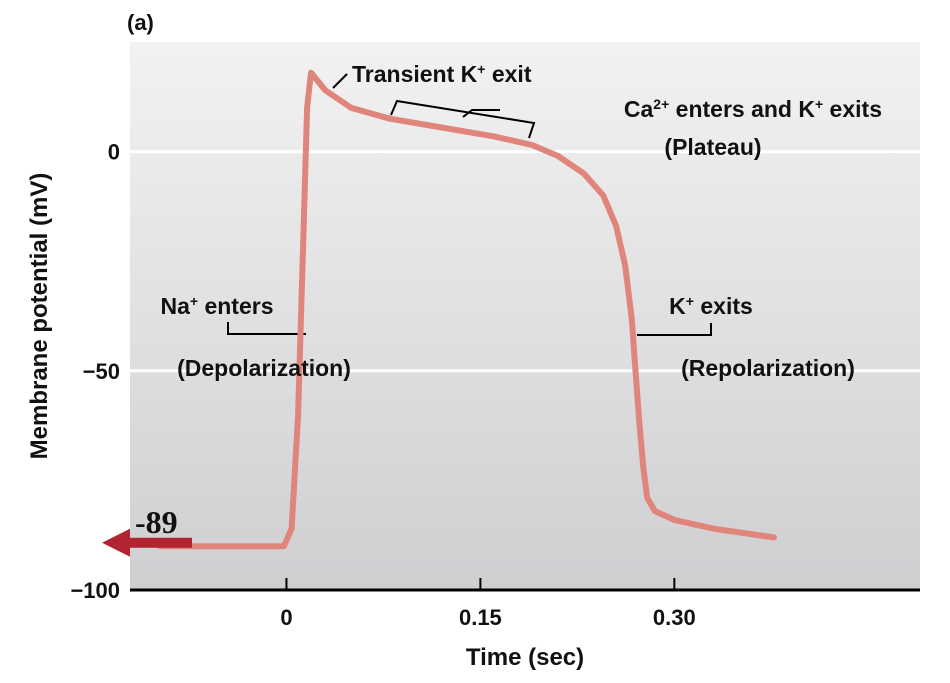  What do you see at coordinates (463, 119) in the screenshot?
I see `plateau-bracket` at bounding box center [463, 119].